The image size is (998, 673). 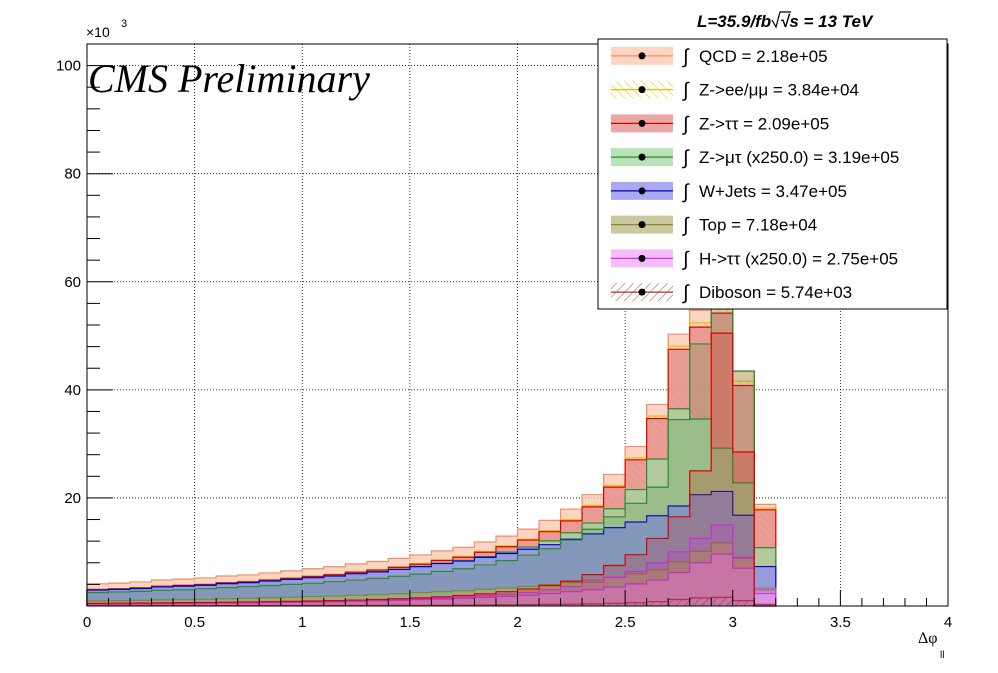 I want to click on lumi-label: L=35.9/fb, so click(x=734, y=21).